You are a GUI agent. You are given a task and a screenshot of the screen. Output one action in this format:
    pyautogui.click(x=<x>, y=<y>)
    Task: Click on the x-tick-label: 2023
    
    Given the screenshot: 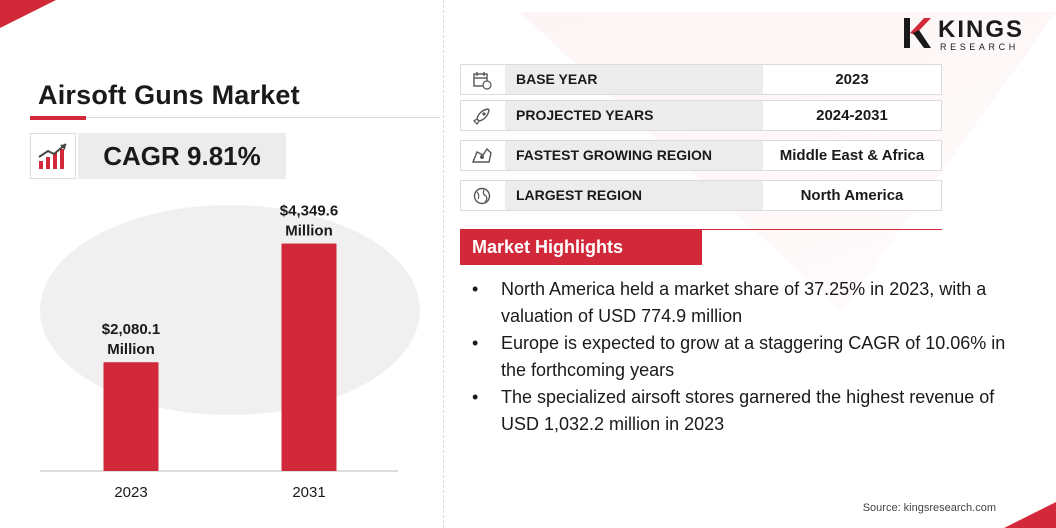 What is the action you would take?
    pyautogui.click(x=130, y=492)
    